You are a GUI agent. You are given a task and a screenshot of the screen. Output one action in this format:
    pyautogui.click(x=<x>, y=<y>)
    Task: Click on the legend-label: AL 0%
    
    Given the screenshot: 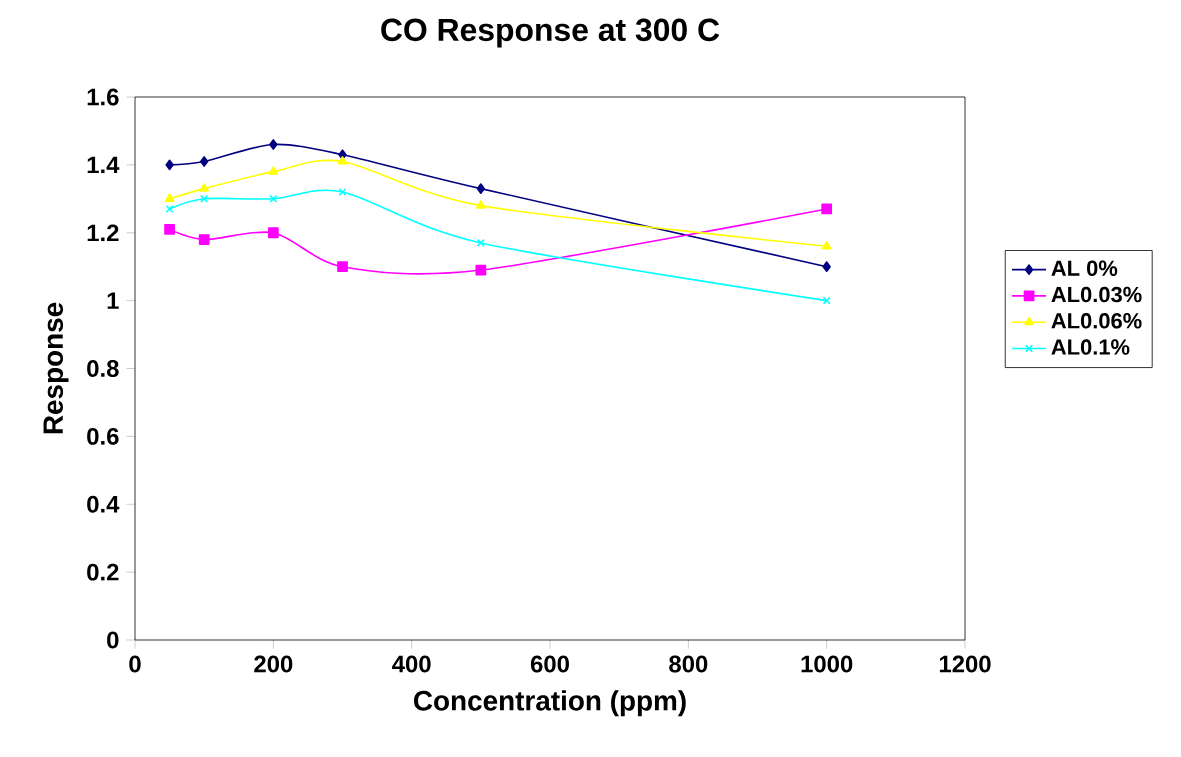 What is the action you would take?
    pyautogui.click(x=1084, y=268)
    